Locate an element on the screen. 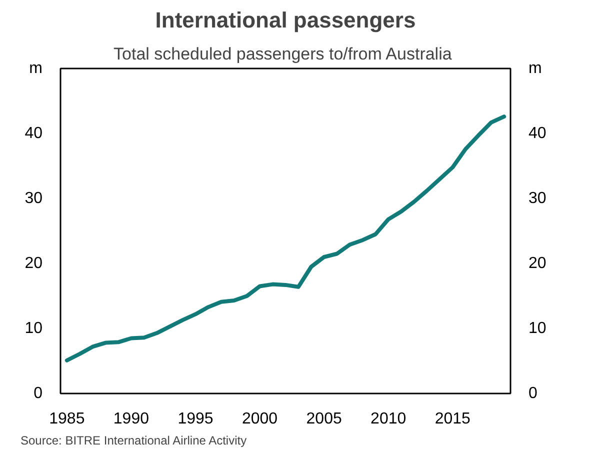  chart-subtitle: Total scheduled passengers to/from Australia is located at coordinates (283, 54).